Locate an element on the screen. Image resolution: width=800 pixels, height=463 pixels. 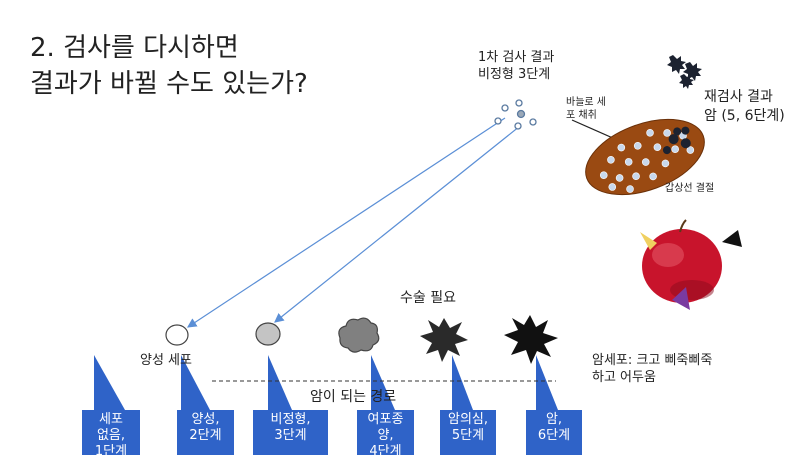
cell-icon-benign is located at coordinates (177, 335).